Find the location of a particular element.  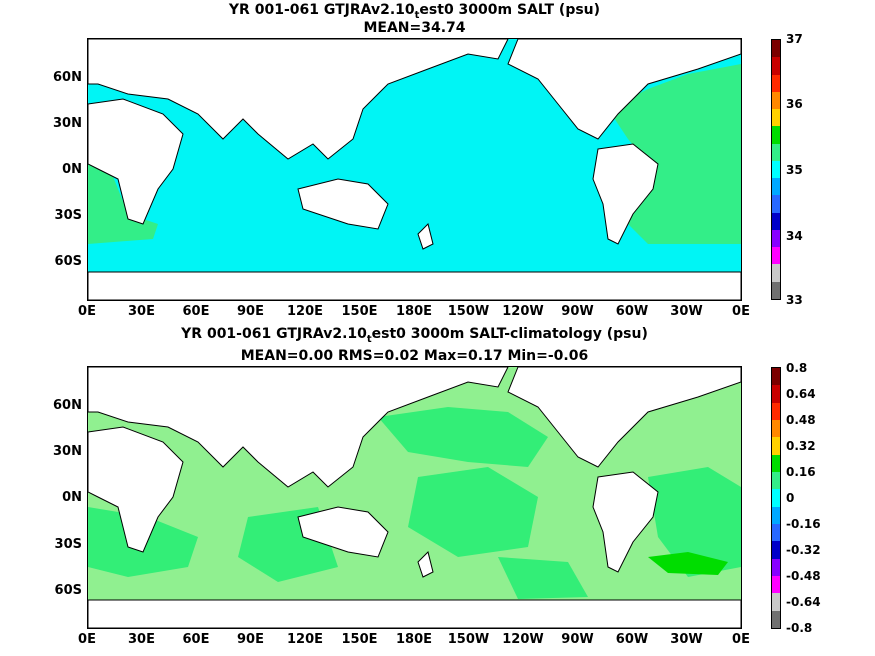

top-subtitle: MEAN=34.74 is located at coordinates (414, 28).